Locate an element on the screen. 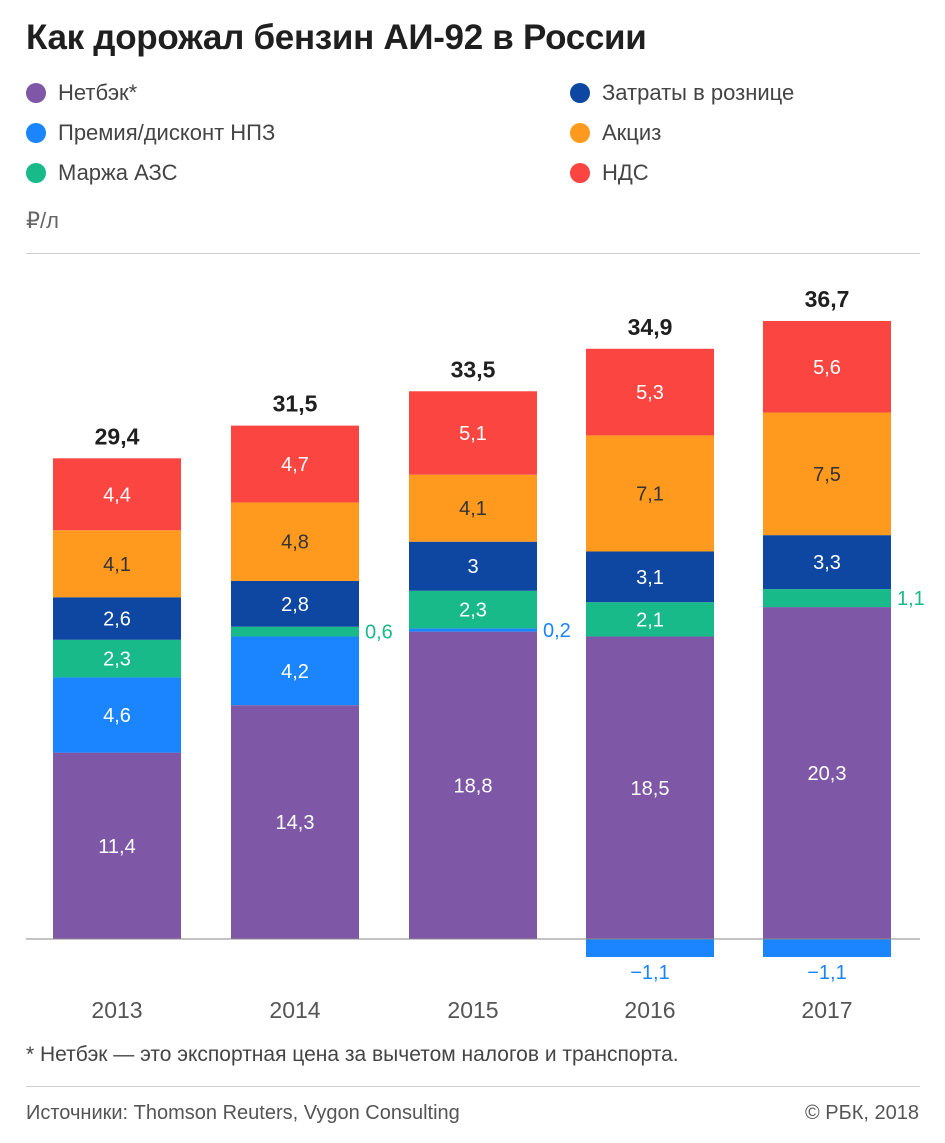 This screenshot has width=945, height=1143. bar-premium-2013 is located at coordinates (117, 715).